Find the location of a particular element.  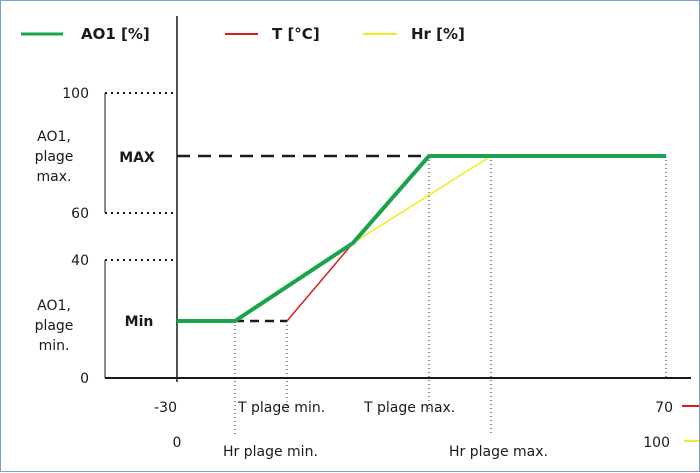

max-group-line2: plage is located at coordinates (54, 157).